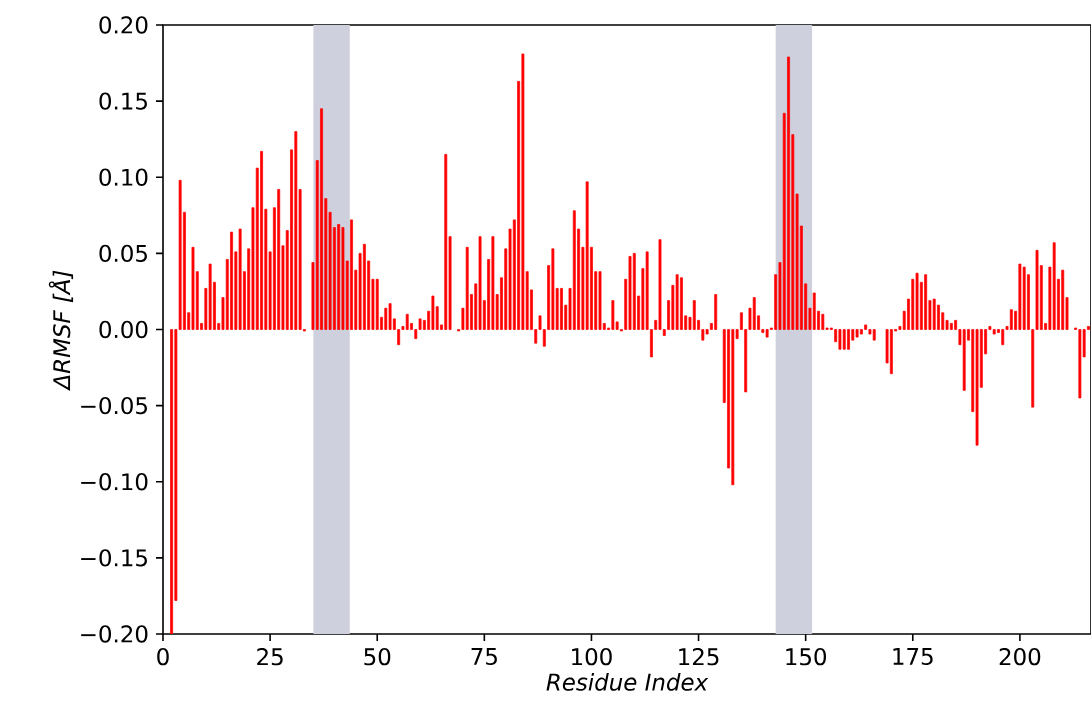 This screenshot has height=719, width=1091. Describe the element at coordinates (627, 682) in the screenshot. I see `x-axis-title: Residue Index` at that location.